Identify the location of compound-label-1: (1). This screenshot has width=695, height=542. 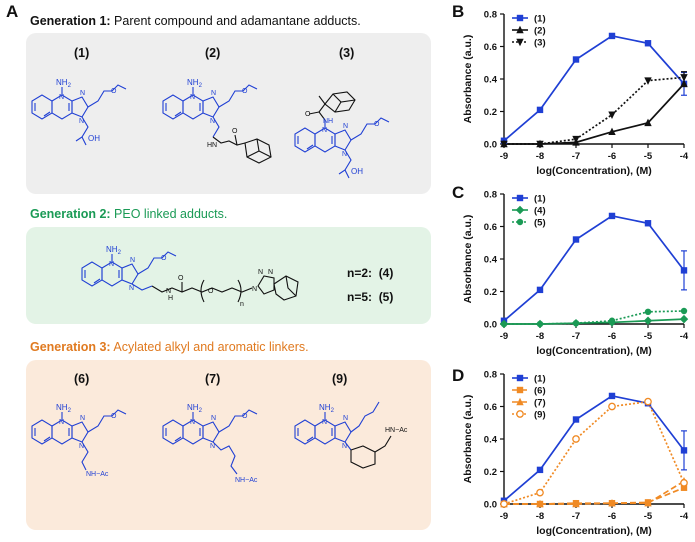
(82, 53).